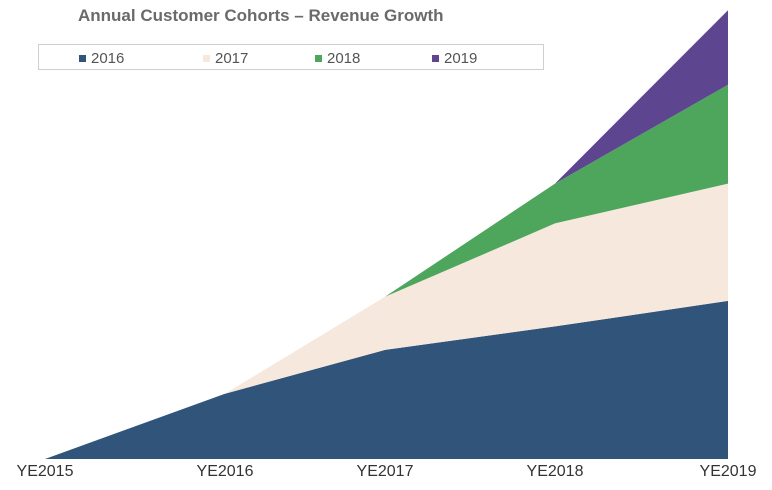  I want to click on legend-item-2018: 2018, so click(337, 58).